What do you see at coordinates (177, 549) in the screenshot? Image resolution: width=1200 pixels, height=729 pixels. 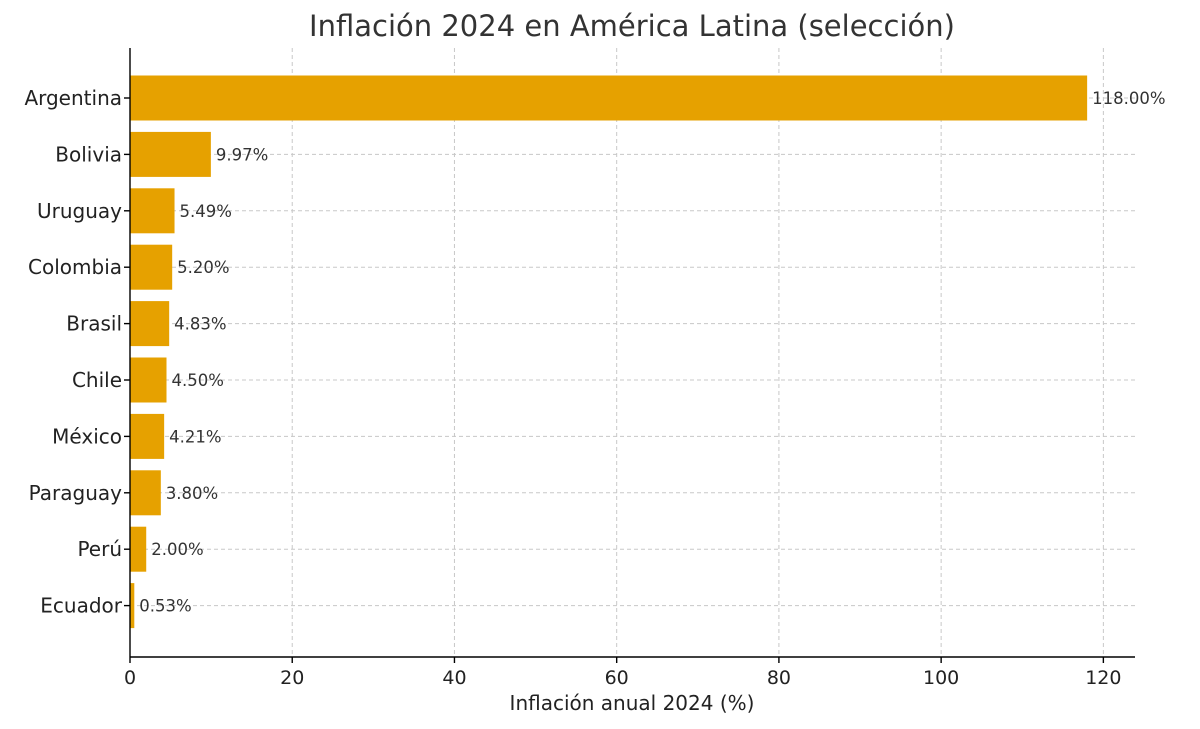 I see `value-label: 2.00%` at bounding box center [177, 549].